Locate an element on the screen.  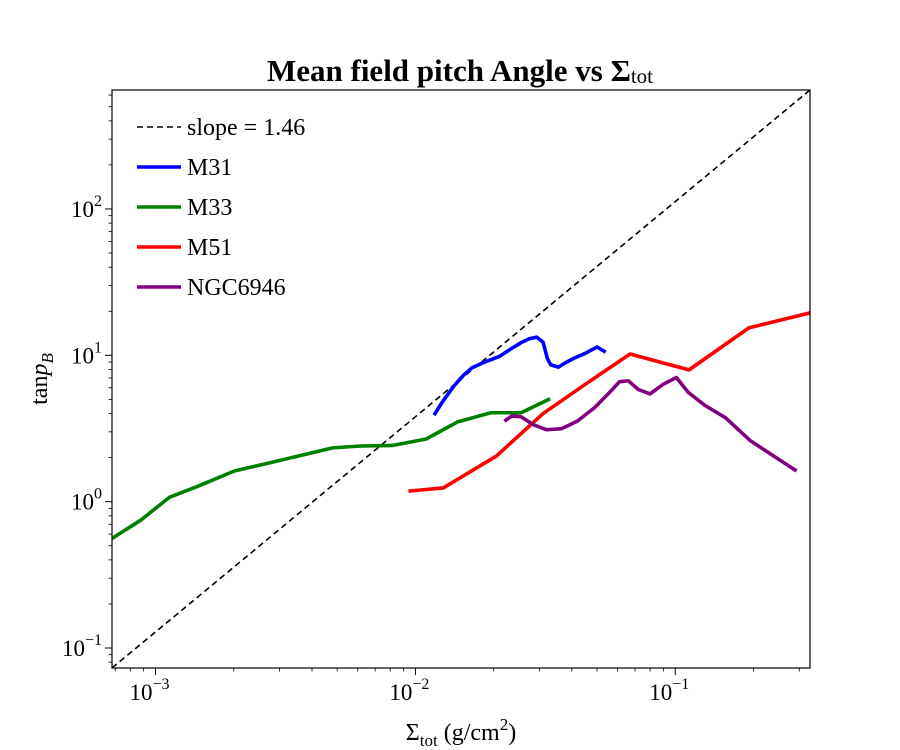
x-tick-label: 10⁻² is located at coordinates (409, 690).